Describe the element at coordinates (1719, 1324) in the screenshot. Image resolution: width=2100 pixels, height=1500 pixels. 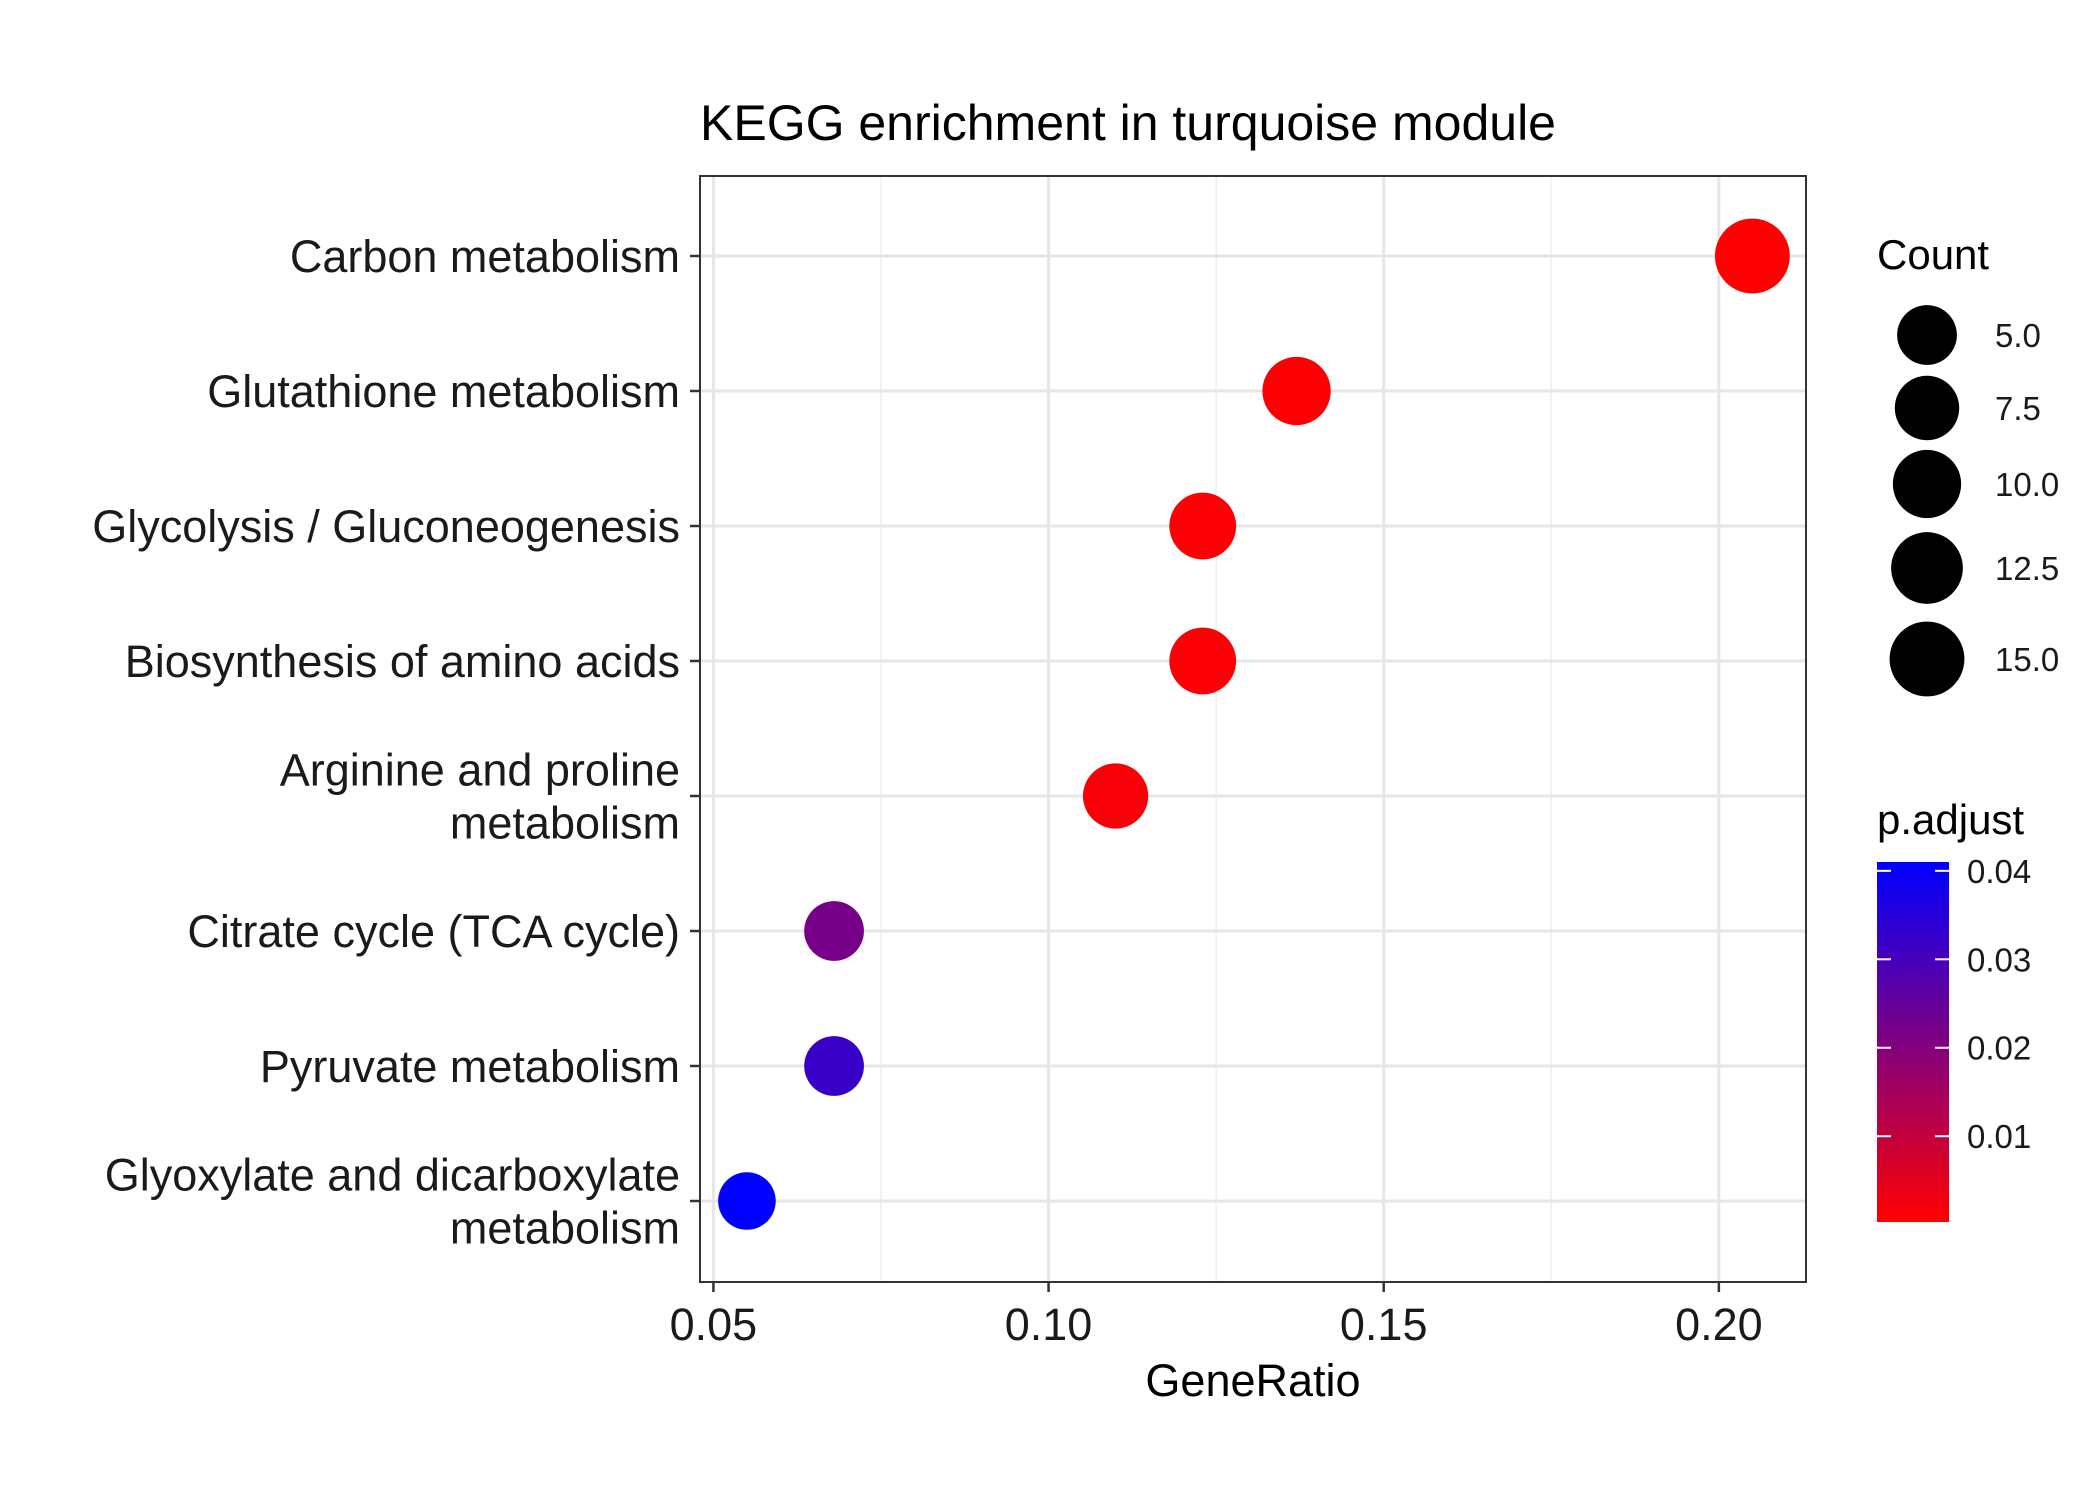
I see `x-tick-label: 0.20` at that location.